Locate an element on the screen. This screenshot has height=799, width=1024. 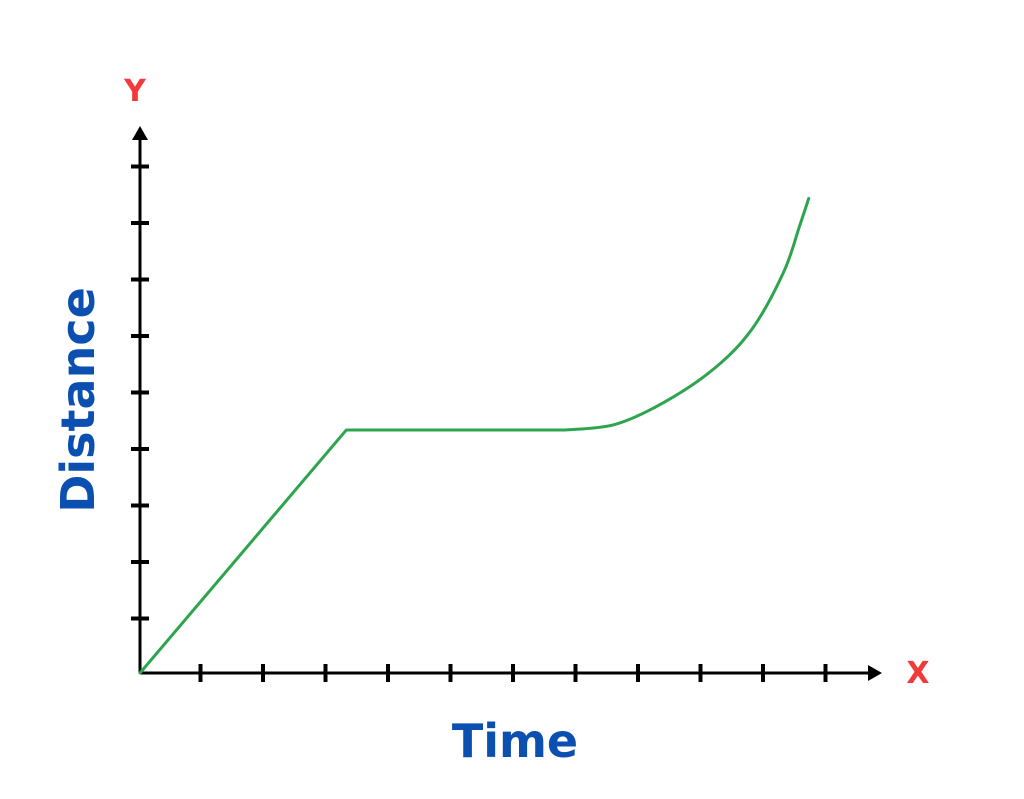
x-axis-title: Time is located at coordinates (515, 741).